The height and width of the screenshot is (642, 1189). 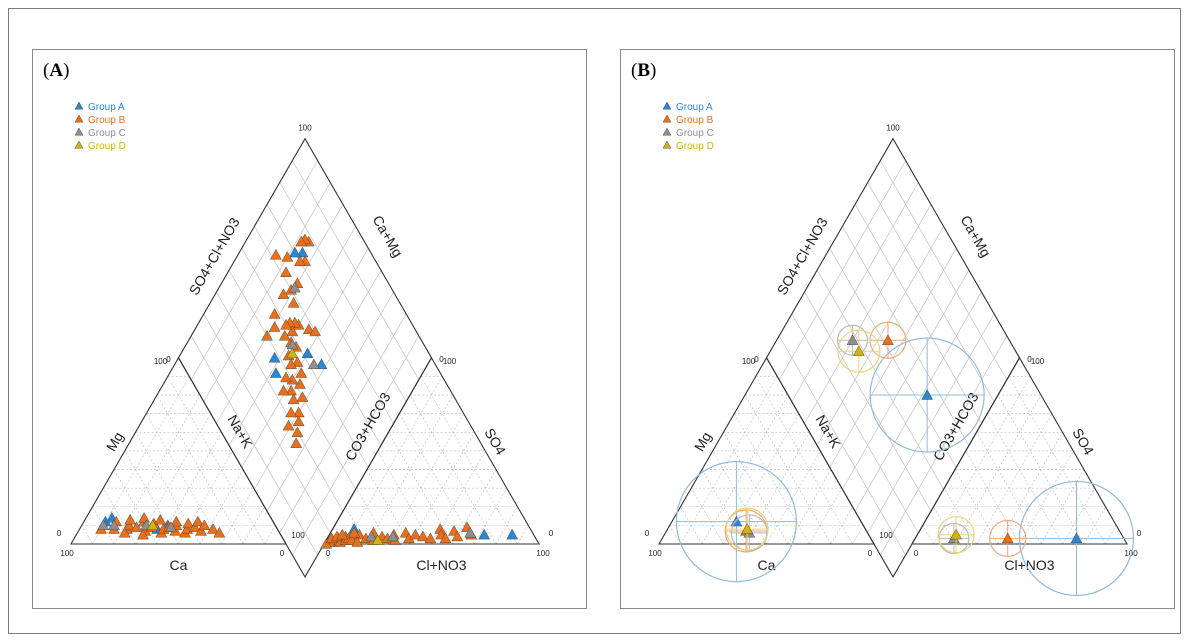 What do you see at coordinates (747, 528) in the screenshot?
I see `cation-mean-point` at bounding box center [747, 528].